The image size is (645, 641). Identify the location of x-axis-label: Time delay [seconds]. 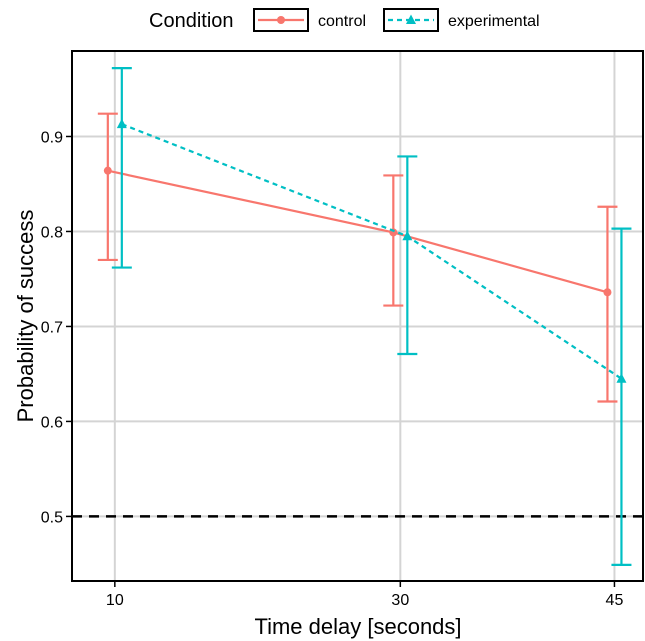
(357, 626).